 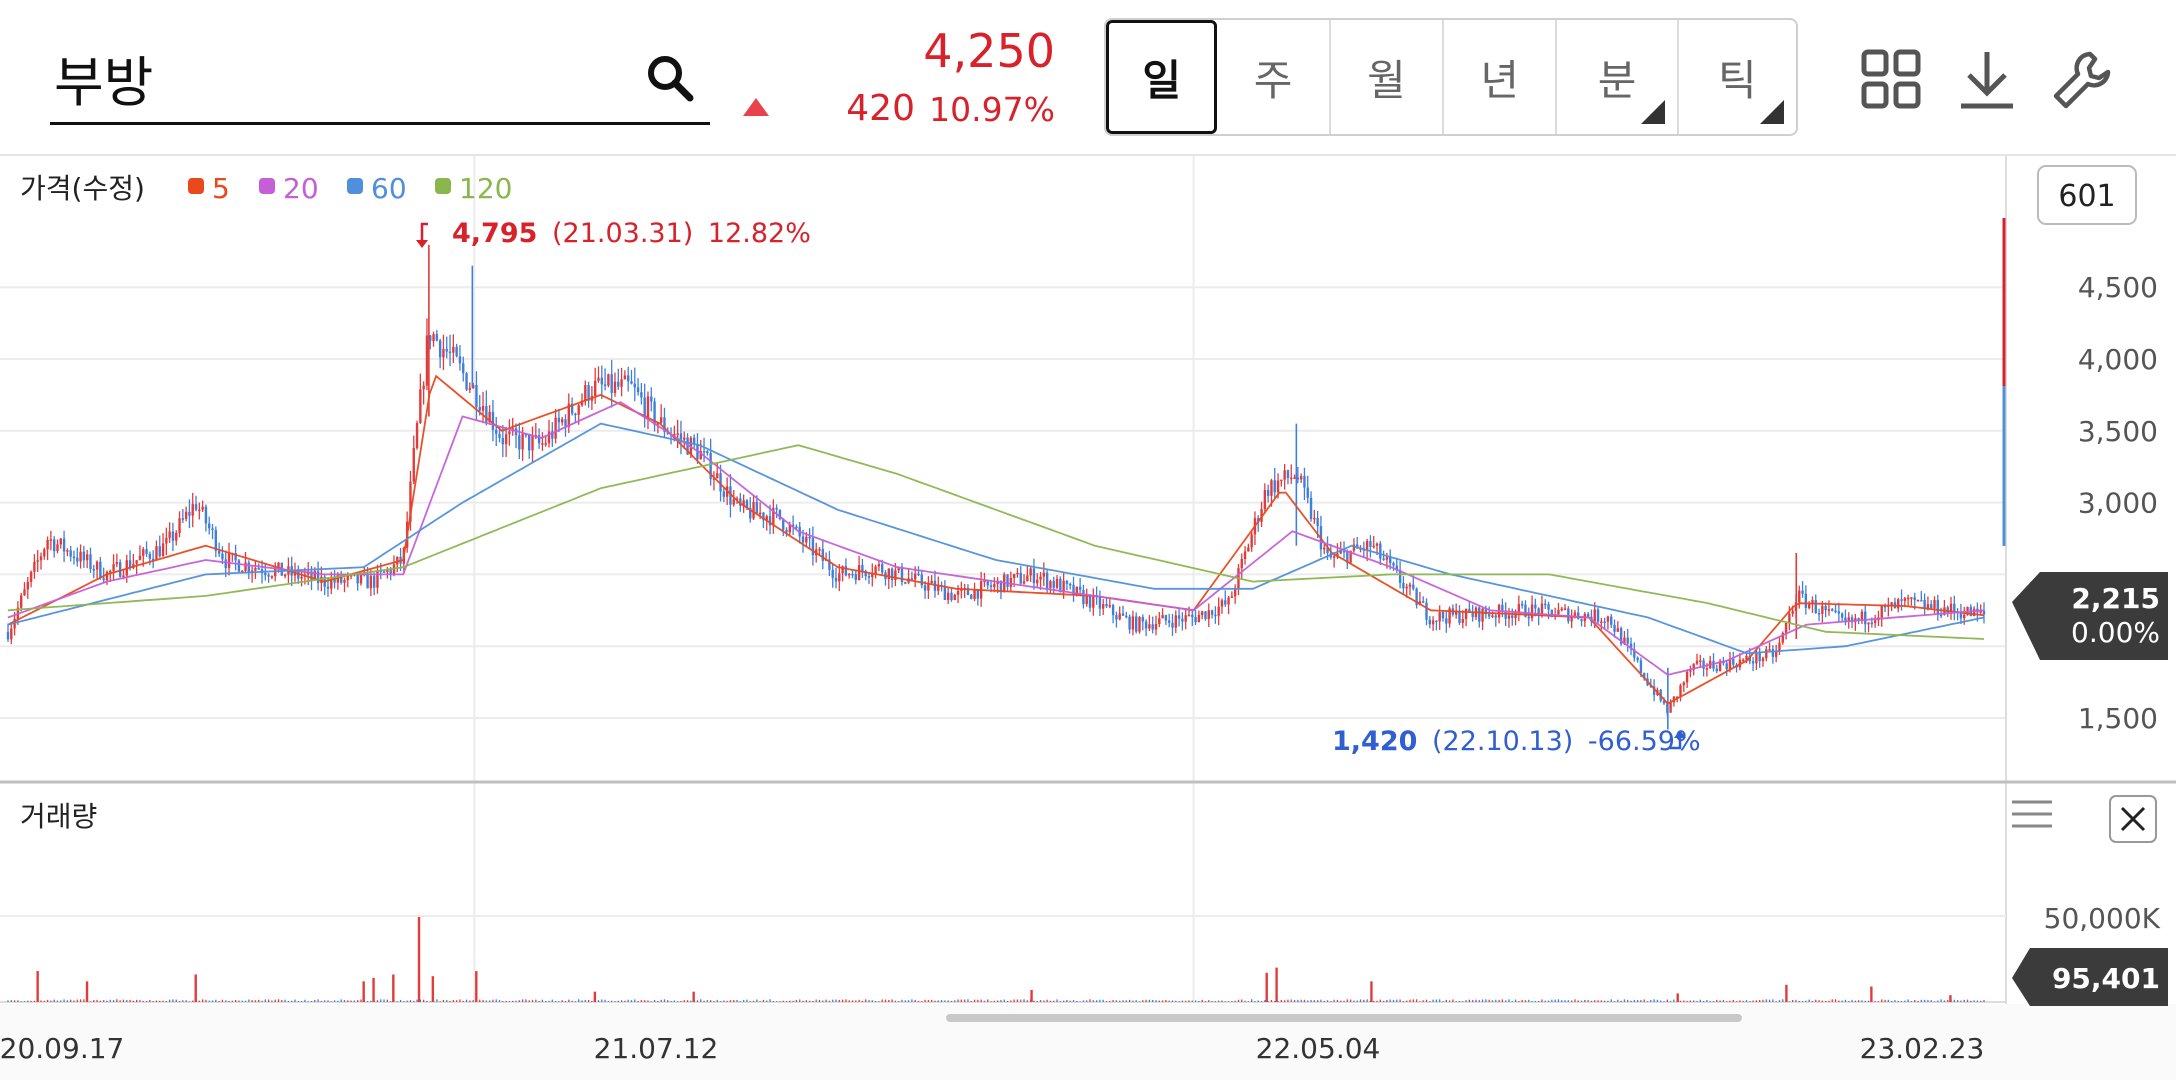 What do you see at coordinates (1162, 77) in the screenshot?
I see `period-0-button: 일` at bounding box center [1162, 77].